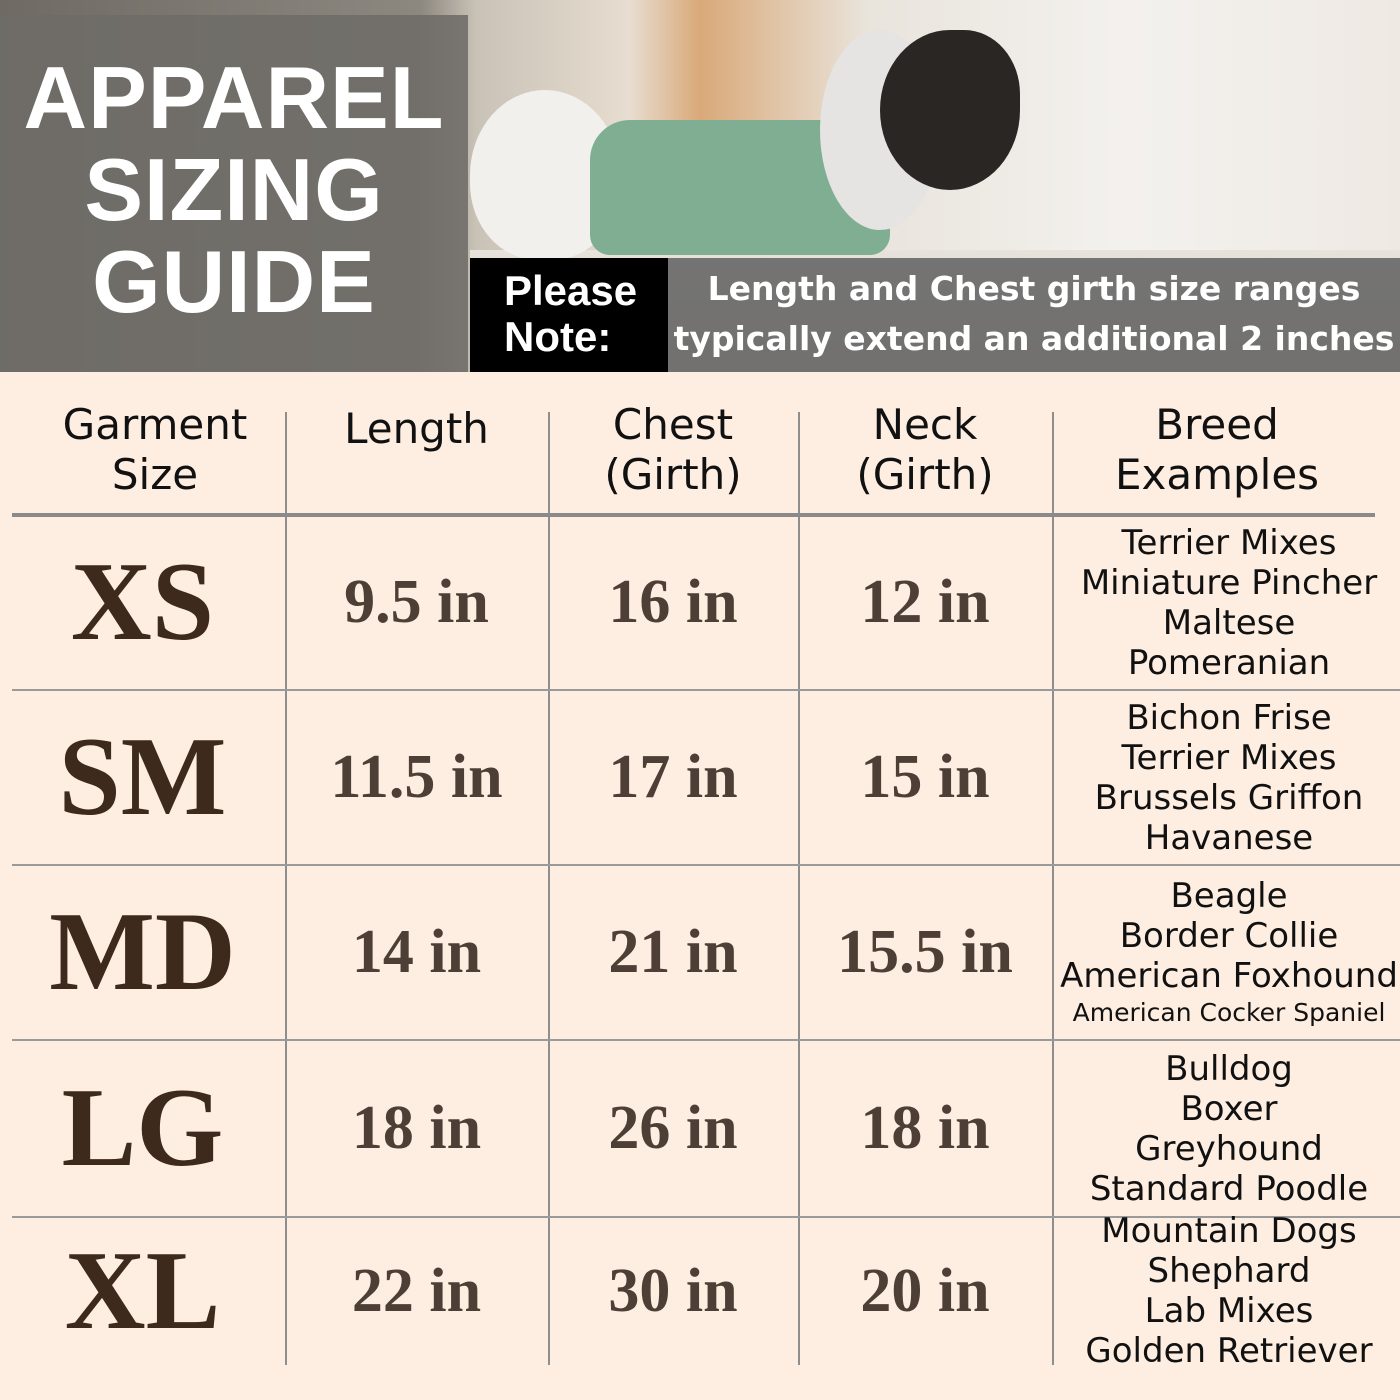  What do you see at coordinates (558, 336) in the screenshot?
I see `note-label-line: Note:` at bounding box center [558, 336].